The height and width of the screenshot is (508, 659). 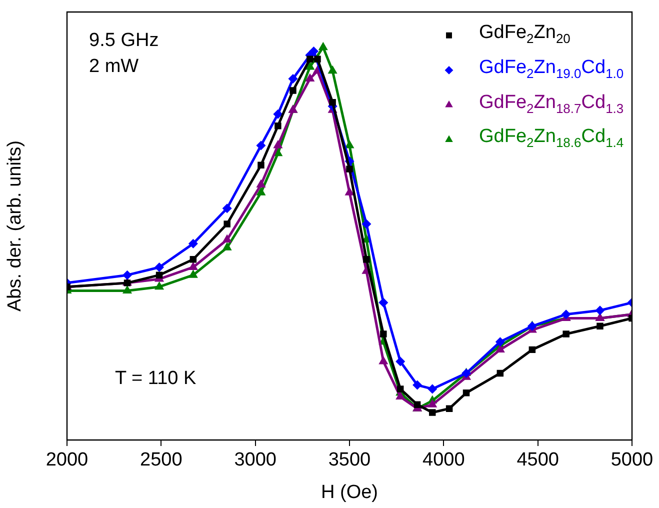 What do you see at coordinates (114, 67) in the screenshot?
I see `annotation: 2 mW` at bounding box center [114, 67].